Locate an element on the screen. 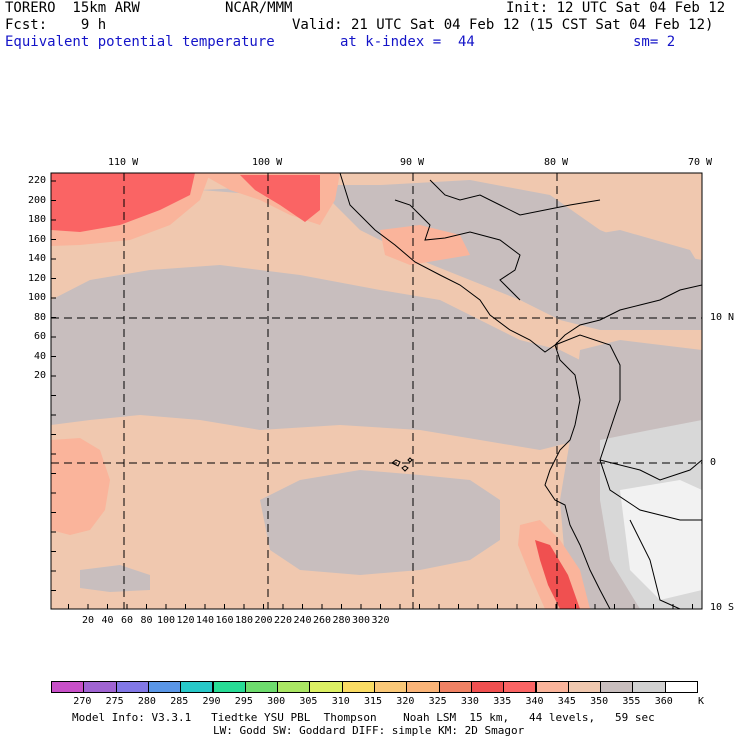 The width and height of the screenshot is (740, 740). y-tick-label: 200 is located at coordinates (36, 200).